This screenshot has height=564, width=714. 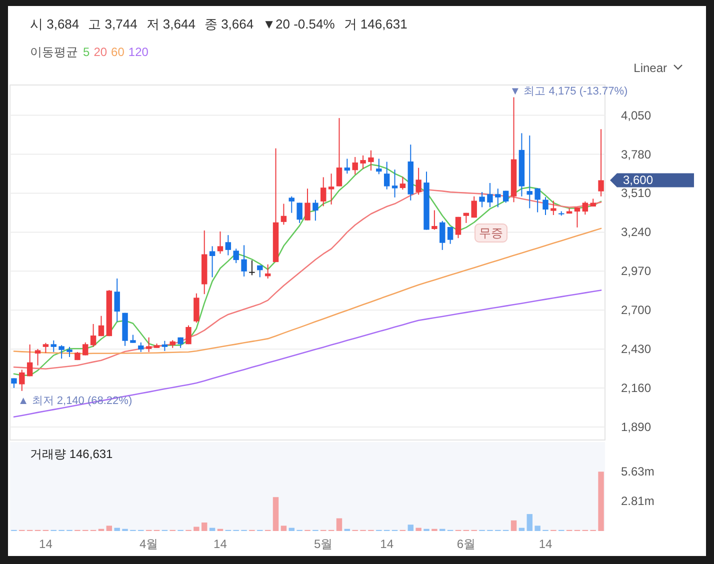 I want to click on y-tick-label: 5.63m, so click(x=637, y=471).